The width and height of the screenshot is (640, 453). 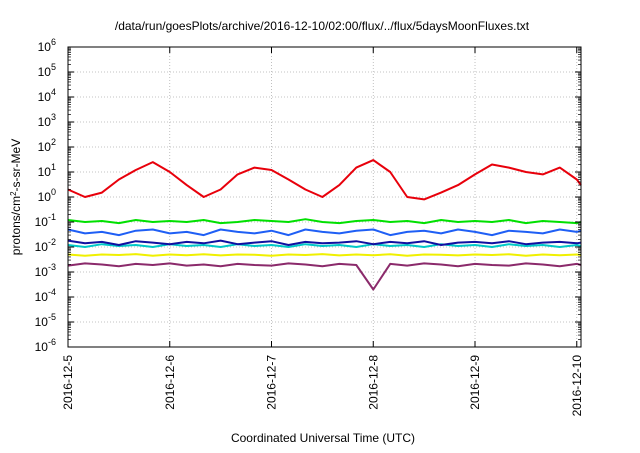 What do you see at coordinates (53, 42) in the screenshot?
I see `y-tick-label-exp: 6` at bounding box center [53, 42].